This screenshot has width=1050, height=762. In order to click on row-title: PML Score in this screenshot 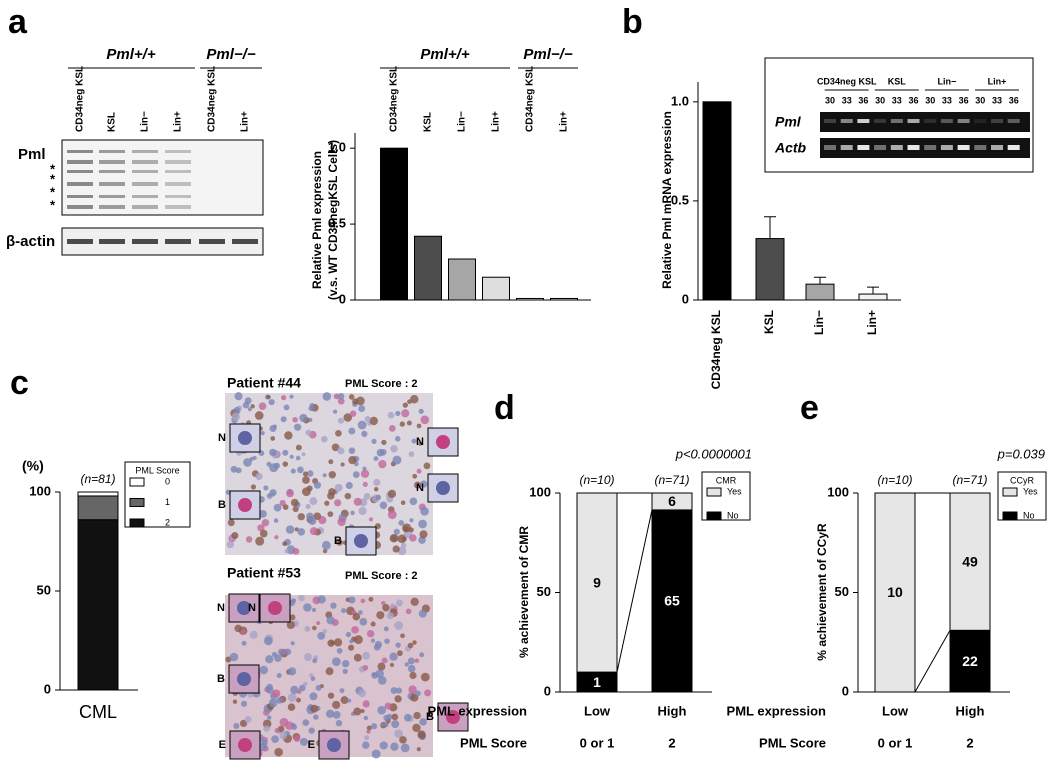, I will do `click(493, 742)`.